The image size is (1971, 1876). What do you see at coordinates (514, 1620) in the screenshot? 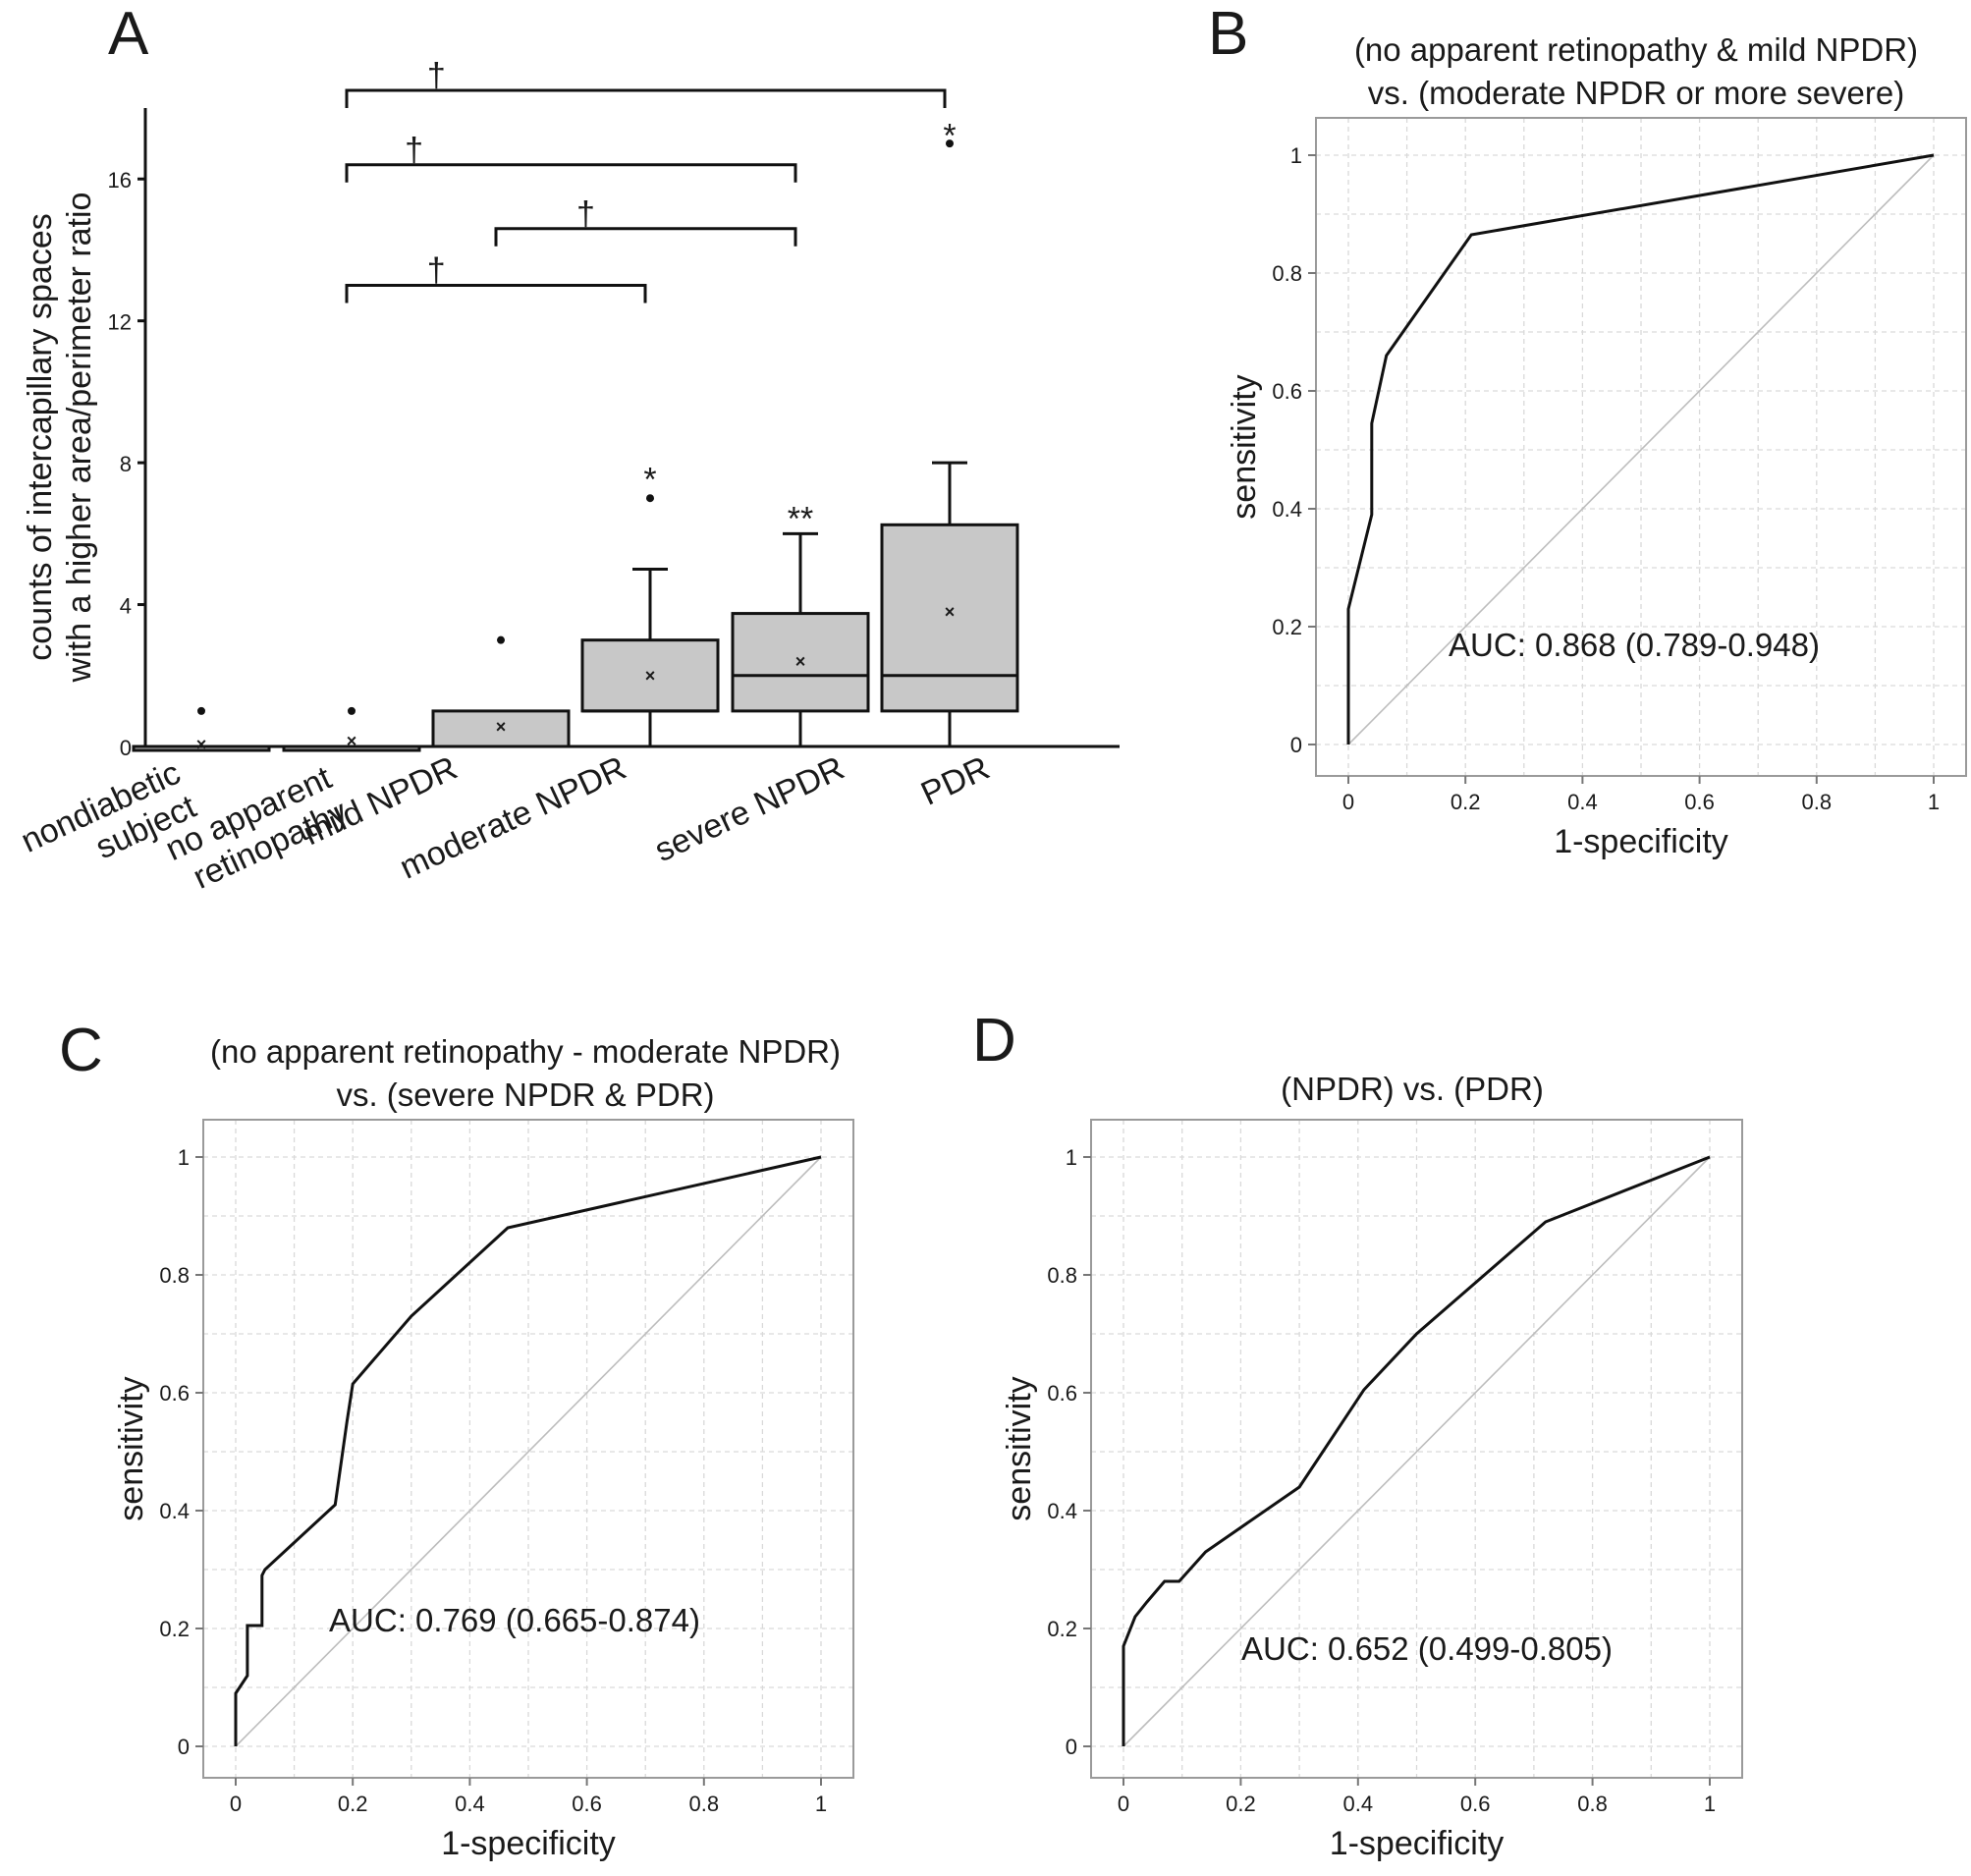
I see `auc-label: AUC: 0.769 (0.665-0.874)` at bounding box center [514, 1620].